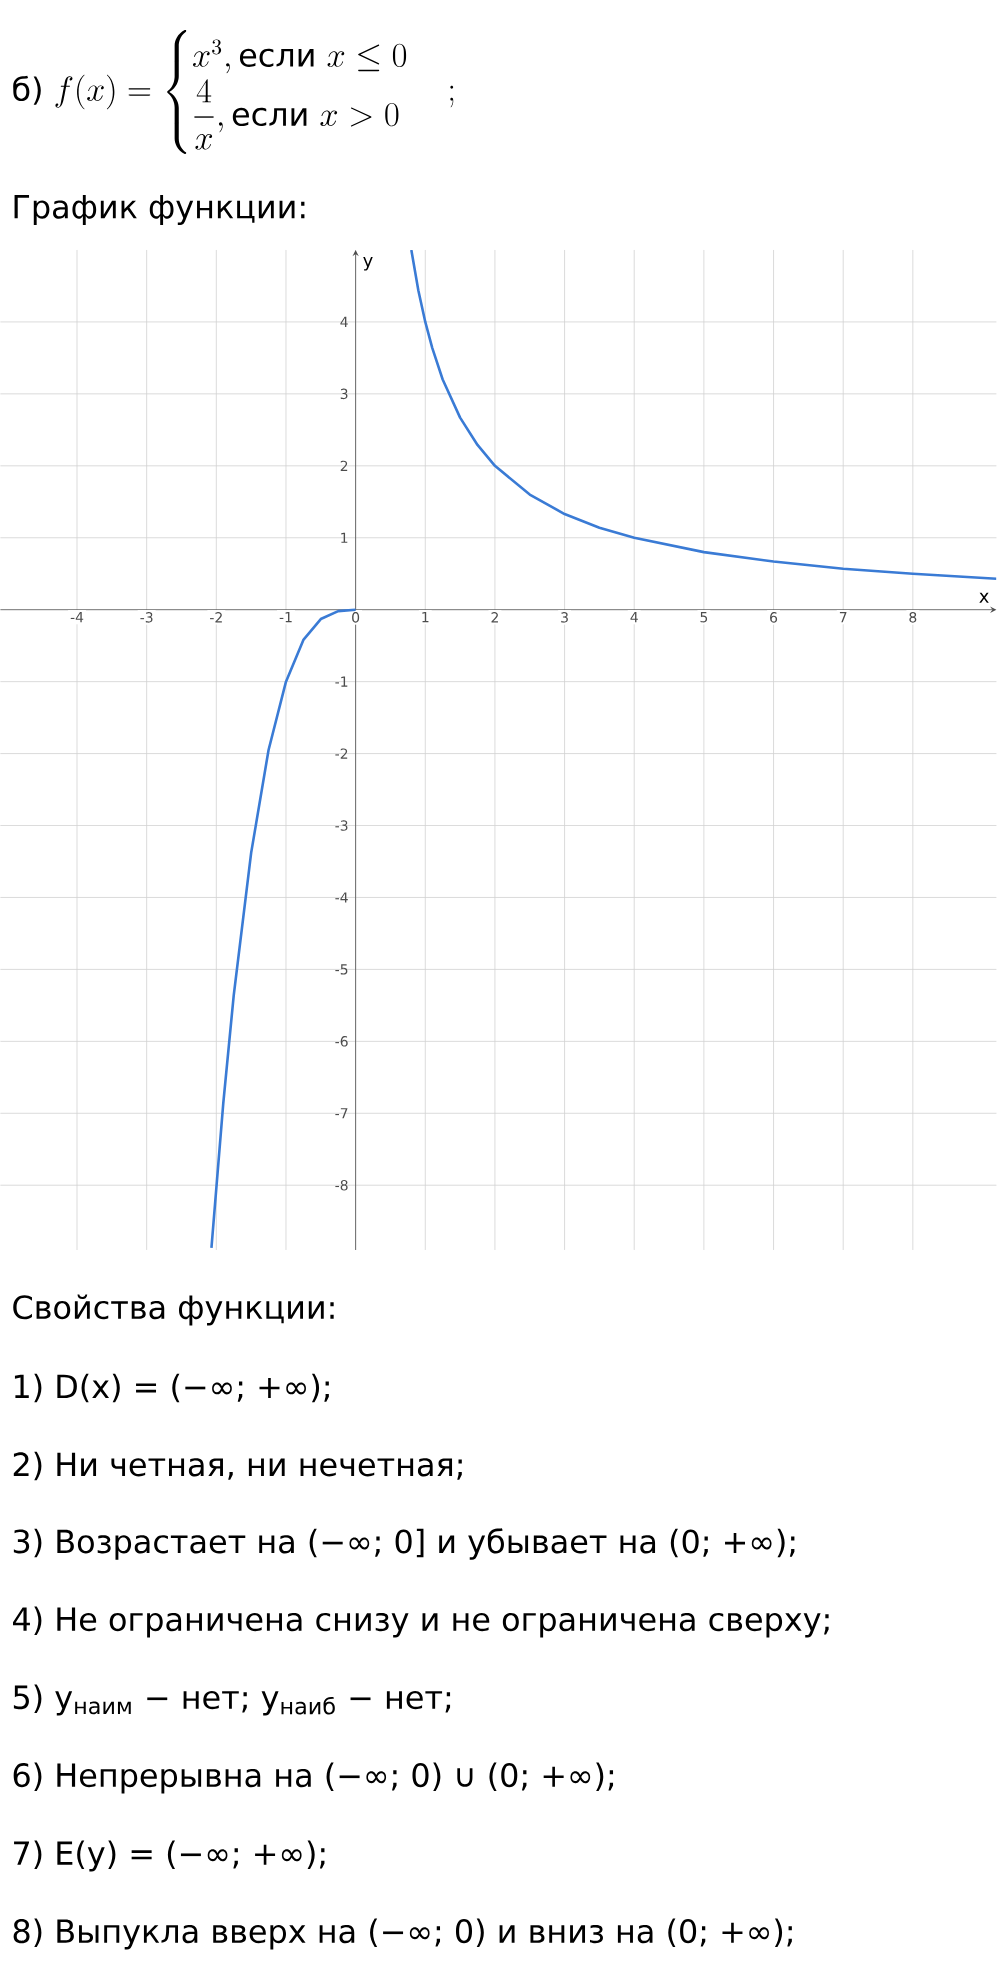  Describe the element at coordinates (420, 1622) in the screenshot. I see `text: 4) Не ограничена снизу и не ограничена сверху;` at that location.